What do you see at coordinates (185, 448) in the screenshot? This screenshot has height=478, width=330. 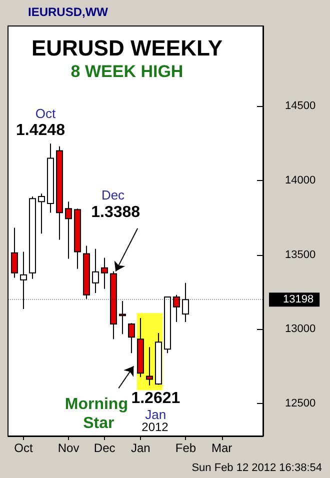 I see `x-tick-label: Feb` at bounding box center [185, 448].